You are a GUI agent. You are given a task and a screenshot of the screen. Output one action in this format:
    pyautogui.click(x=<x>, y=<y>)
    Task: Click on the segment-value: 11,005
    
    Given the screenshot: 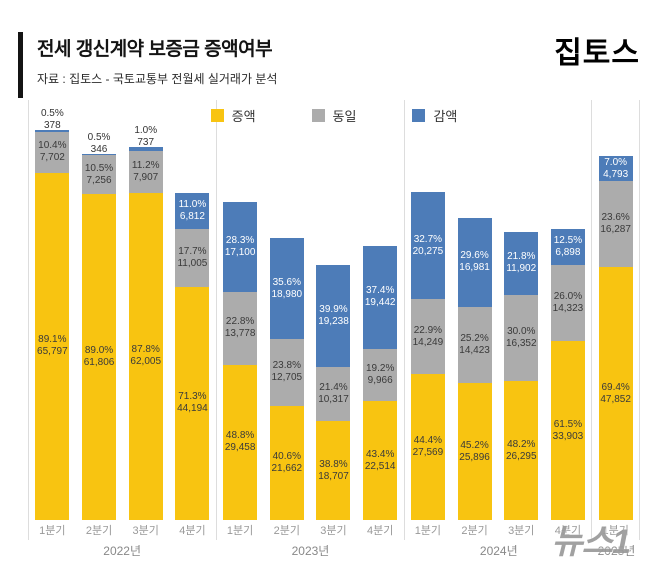 What is the action you would take?
    pyautogui.click(x=192, y=263)
    